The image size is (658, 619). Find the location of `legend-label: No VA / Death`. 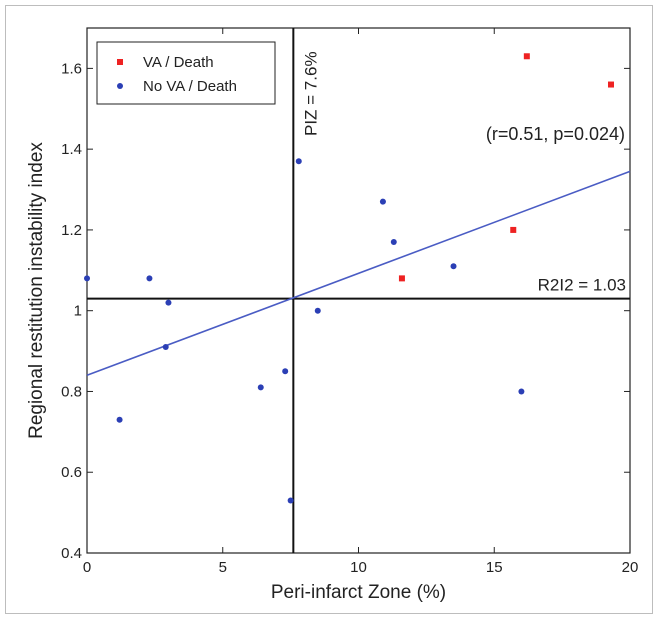

legend-label: No VA / Death is located at coordinates (190, 86).